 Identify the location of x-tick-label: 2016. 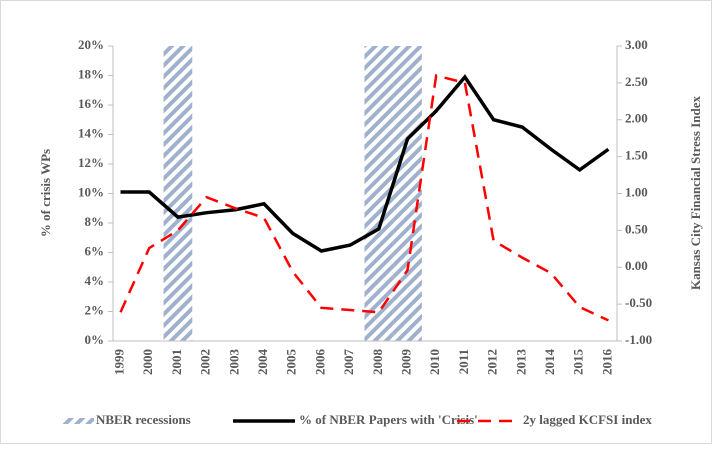
(606, 362).